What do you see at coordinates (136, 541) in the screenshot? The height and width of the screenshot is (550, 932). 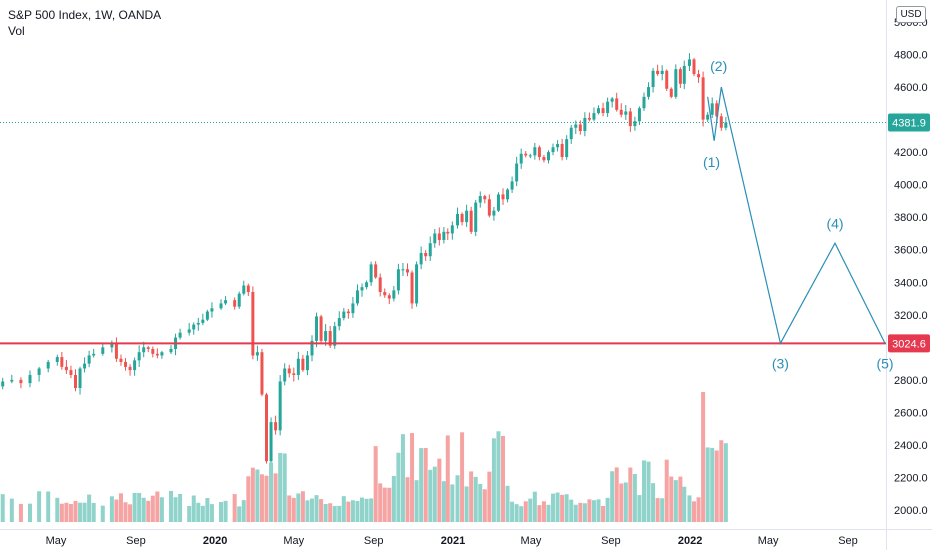 I see `time-tick-label: Sep` at bounding box center [136, 541].